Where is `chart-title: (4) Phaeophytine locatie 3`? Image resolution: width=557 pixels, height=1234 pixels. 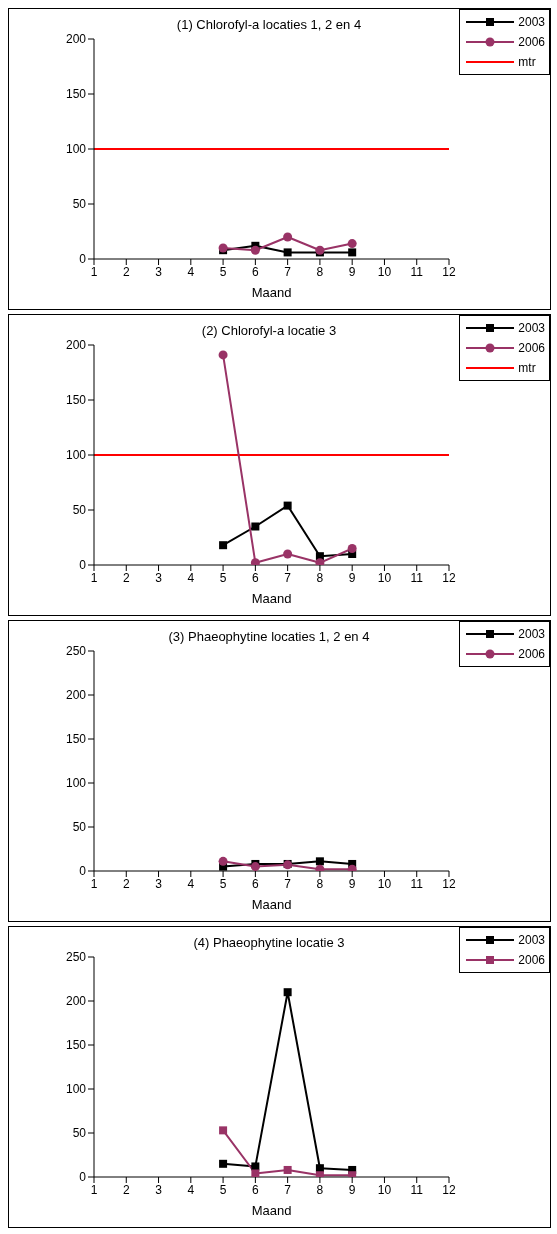 chart-title: (4) Phaeophytine locatie 3 is located at coordinates (269, 942).